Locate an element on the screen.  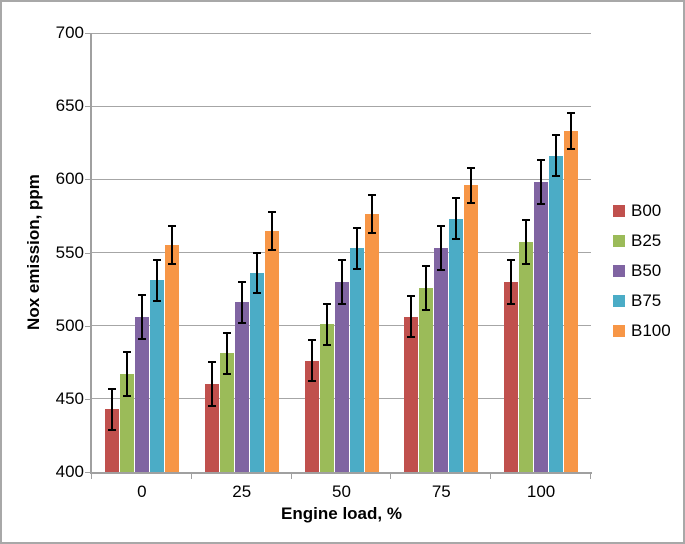
legend-label-B75: B75 is located at coordinates (646, 300).